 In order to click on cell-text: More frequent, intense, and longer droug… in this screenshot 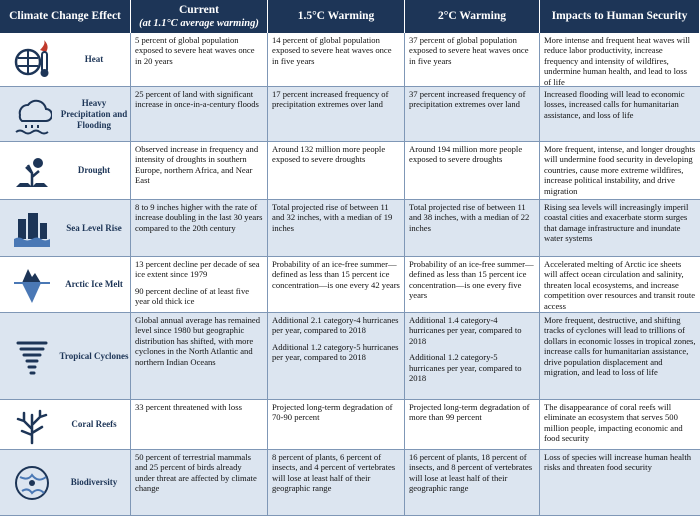, I will do `click(620, 170)`.